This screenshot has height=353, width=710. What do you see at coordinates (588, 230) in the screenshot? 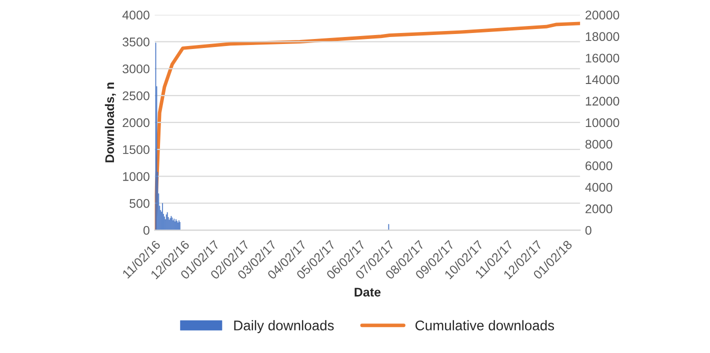
I see `y2-tick-label: 0` at bounding box center [588, 230].